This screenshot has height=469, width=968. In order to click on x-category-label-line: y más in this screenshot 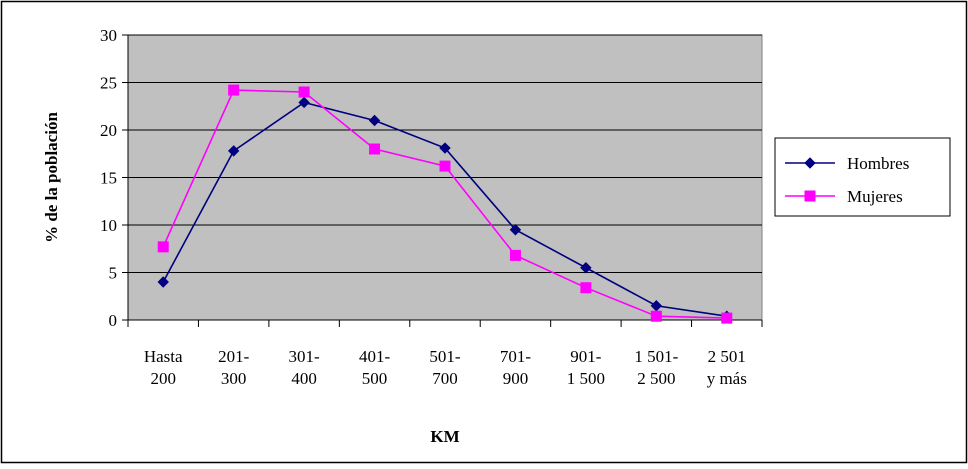, I will do `click(727, 378)`.